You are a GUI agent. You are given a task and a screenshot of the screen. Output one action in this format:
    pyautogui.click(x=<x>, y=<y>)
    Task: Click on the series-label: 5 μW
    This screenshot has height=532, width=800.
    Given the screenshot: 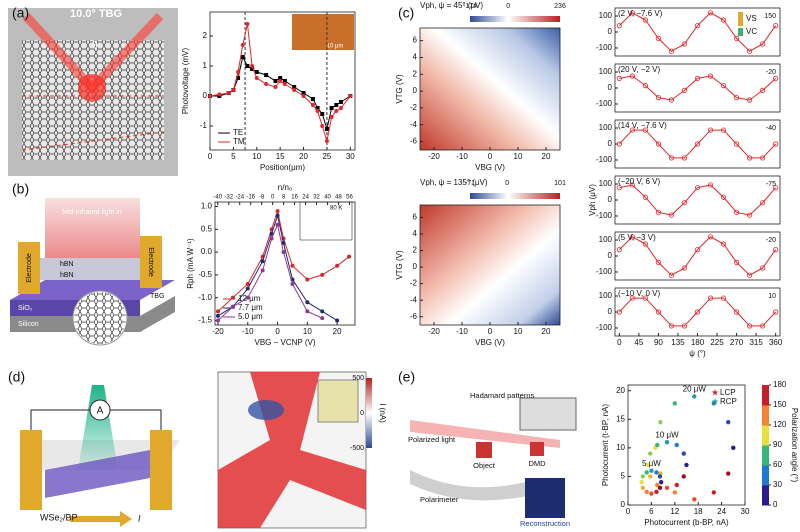 What is the action you would take?
    pyautogui.click(x=651, y=463)
    